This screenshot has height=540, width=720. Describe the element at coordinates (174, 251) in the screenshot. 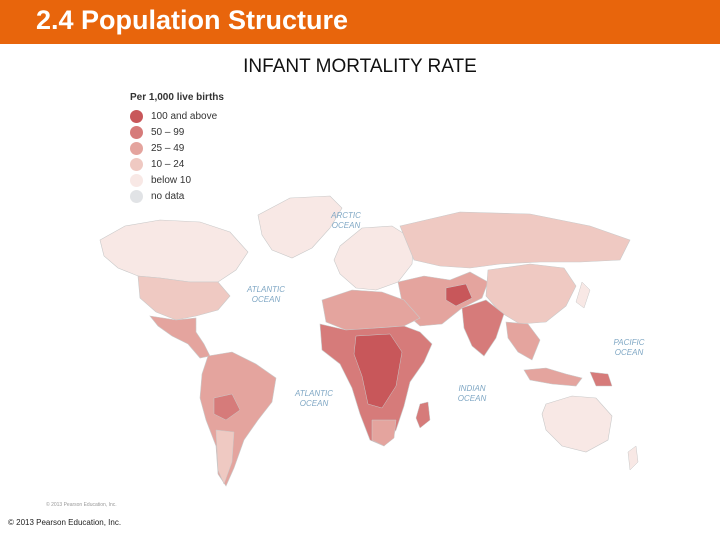

I see `region-canada` at that location.